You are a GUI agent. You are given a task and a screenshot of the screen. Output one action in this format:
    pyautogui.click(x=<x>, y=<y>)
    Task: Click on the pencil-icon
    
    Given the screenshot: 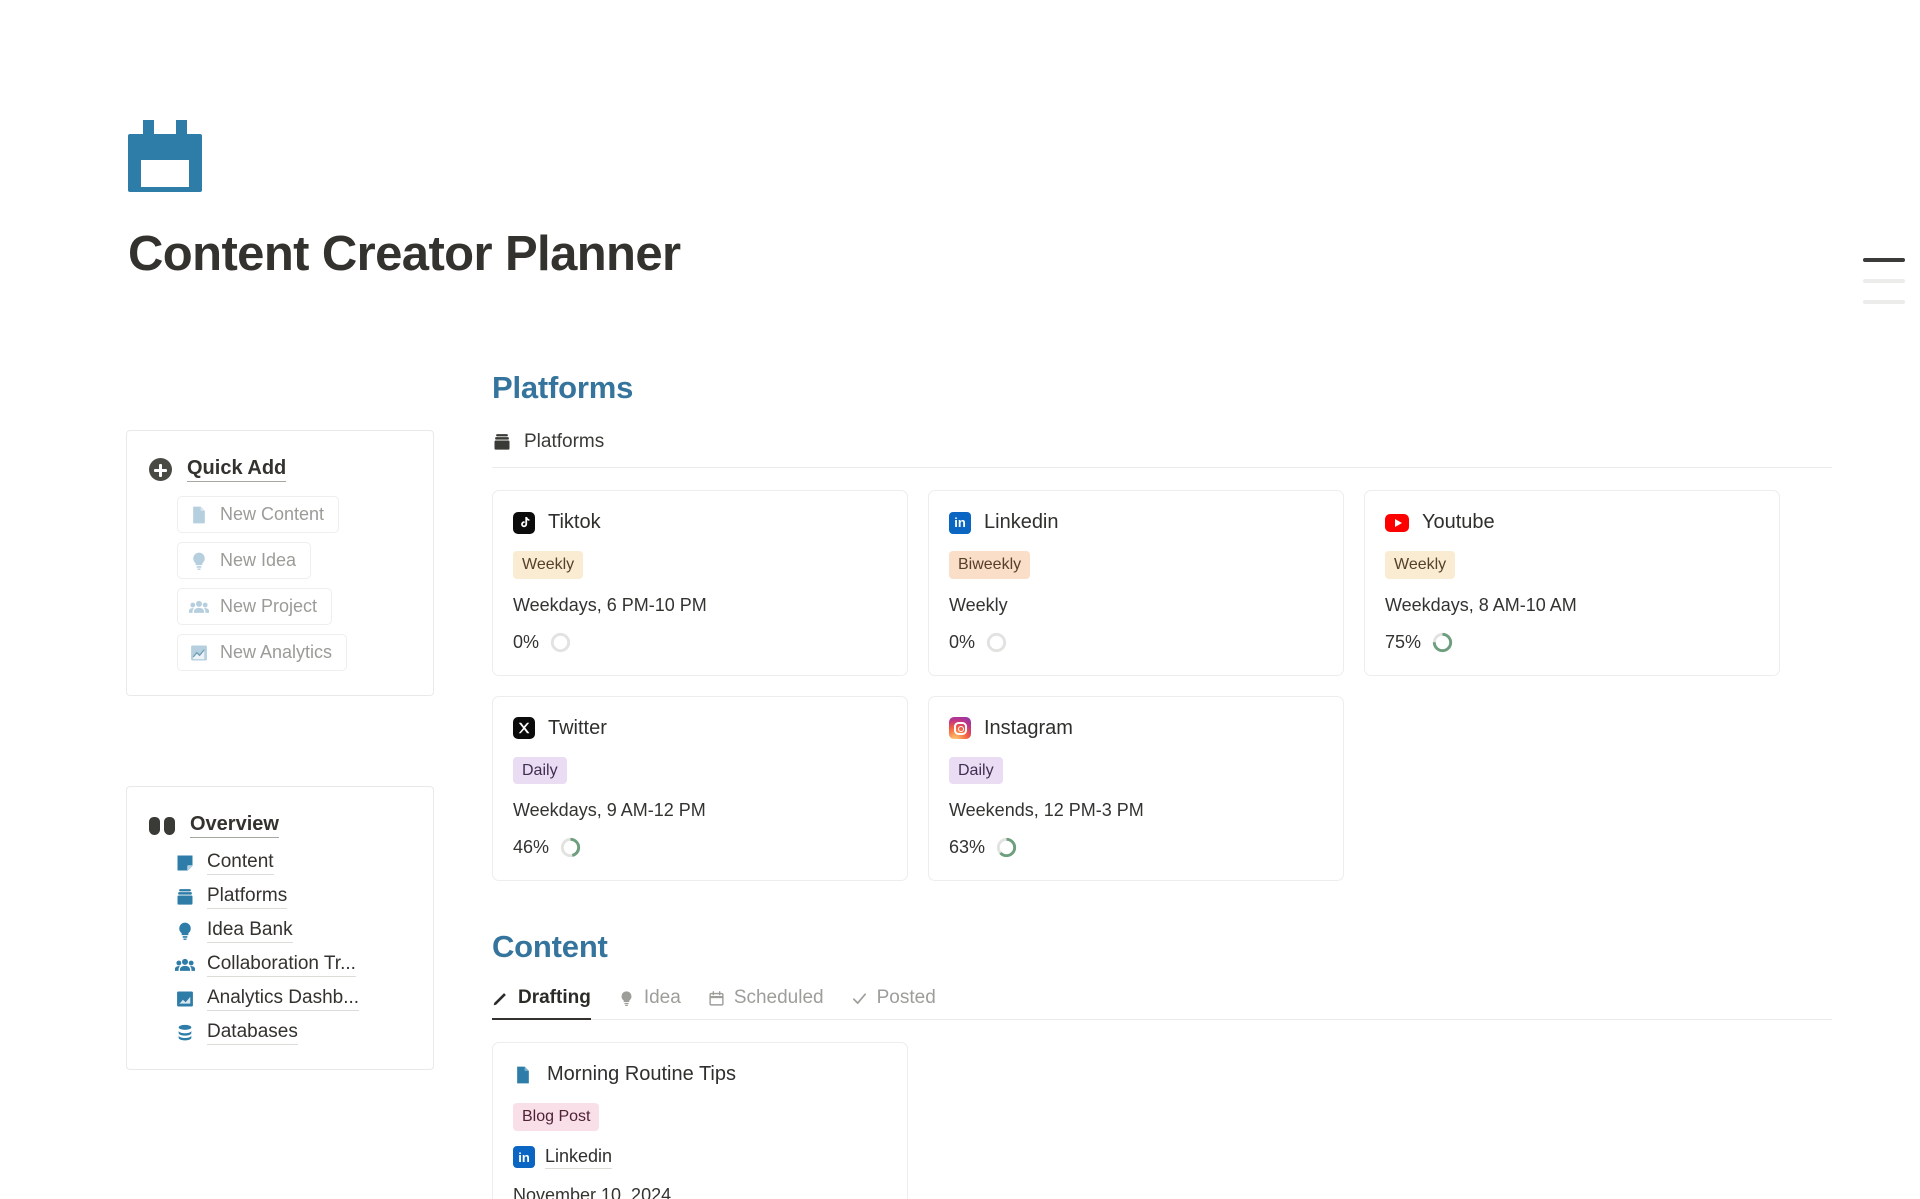 What is the action you would take?
    pyautogui.click(x=500, y=998)
    